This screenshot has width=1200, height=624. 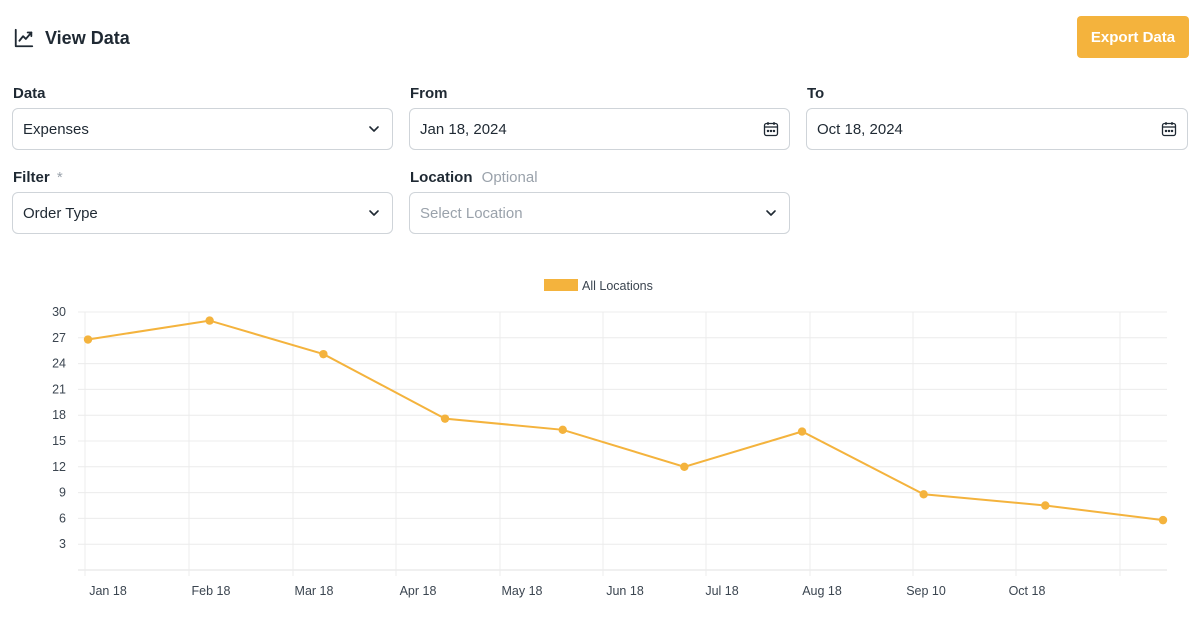 What do you see at coordinates (59, 177) in the screenshot?
I see `required-marker: *` at bounding box center [59, 177].